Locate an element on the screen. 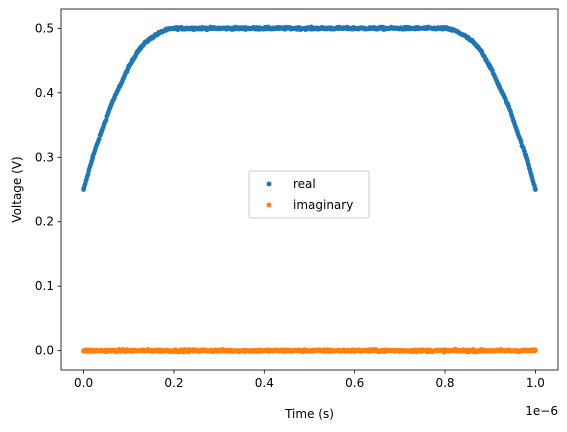 The height and width of the screenshot is (432, 567). legend-marker-imaginary is located at coordinates (269, 205).